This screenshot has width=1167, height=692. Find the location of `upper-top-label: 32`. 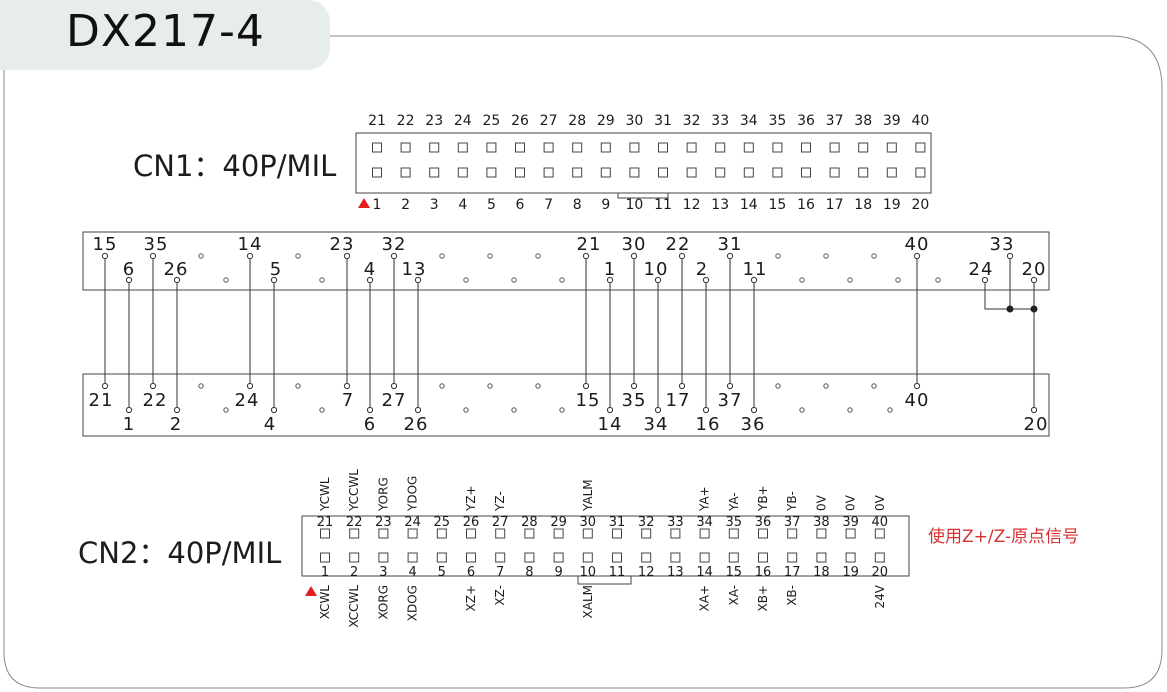

upper-top-label: 32 is located at coordinates (394, 244).